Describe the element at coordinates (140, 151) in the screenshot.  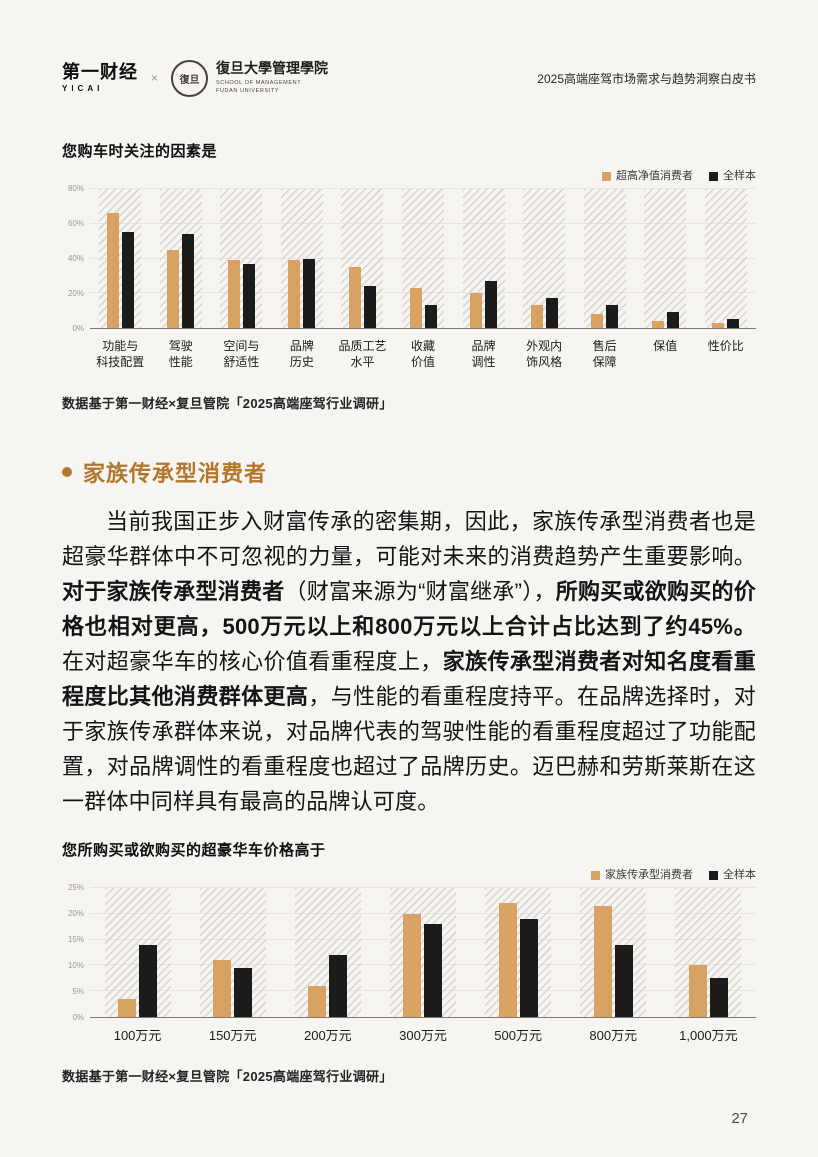
I see `chart1-title: 您购车时关注的因素是` at that location.